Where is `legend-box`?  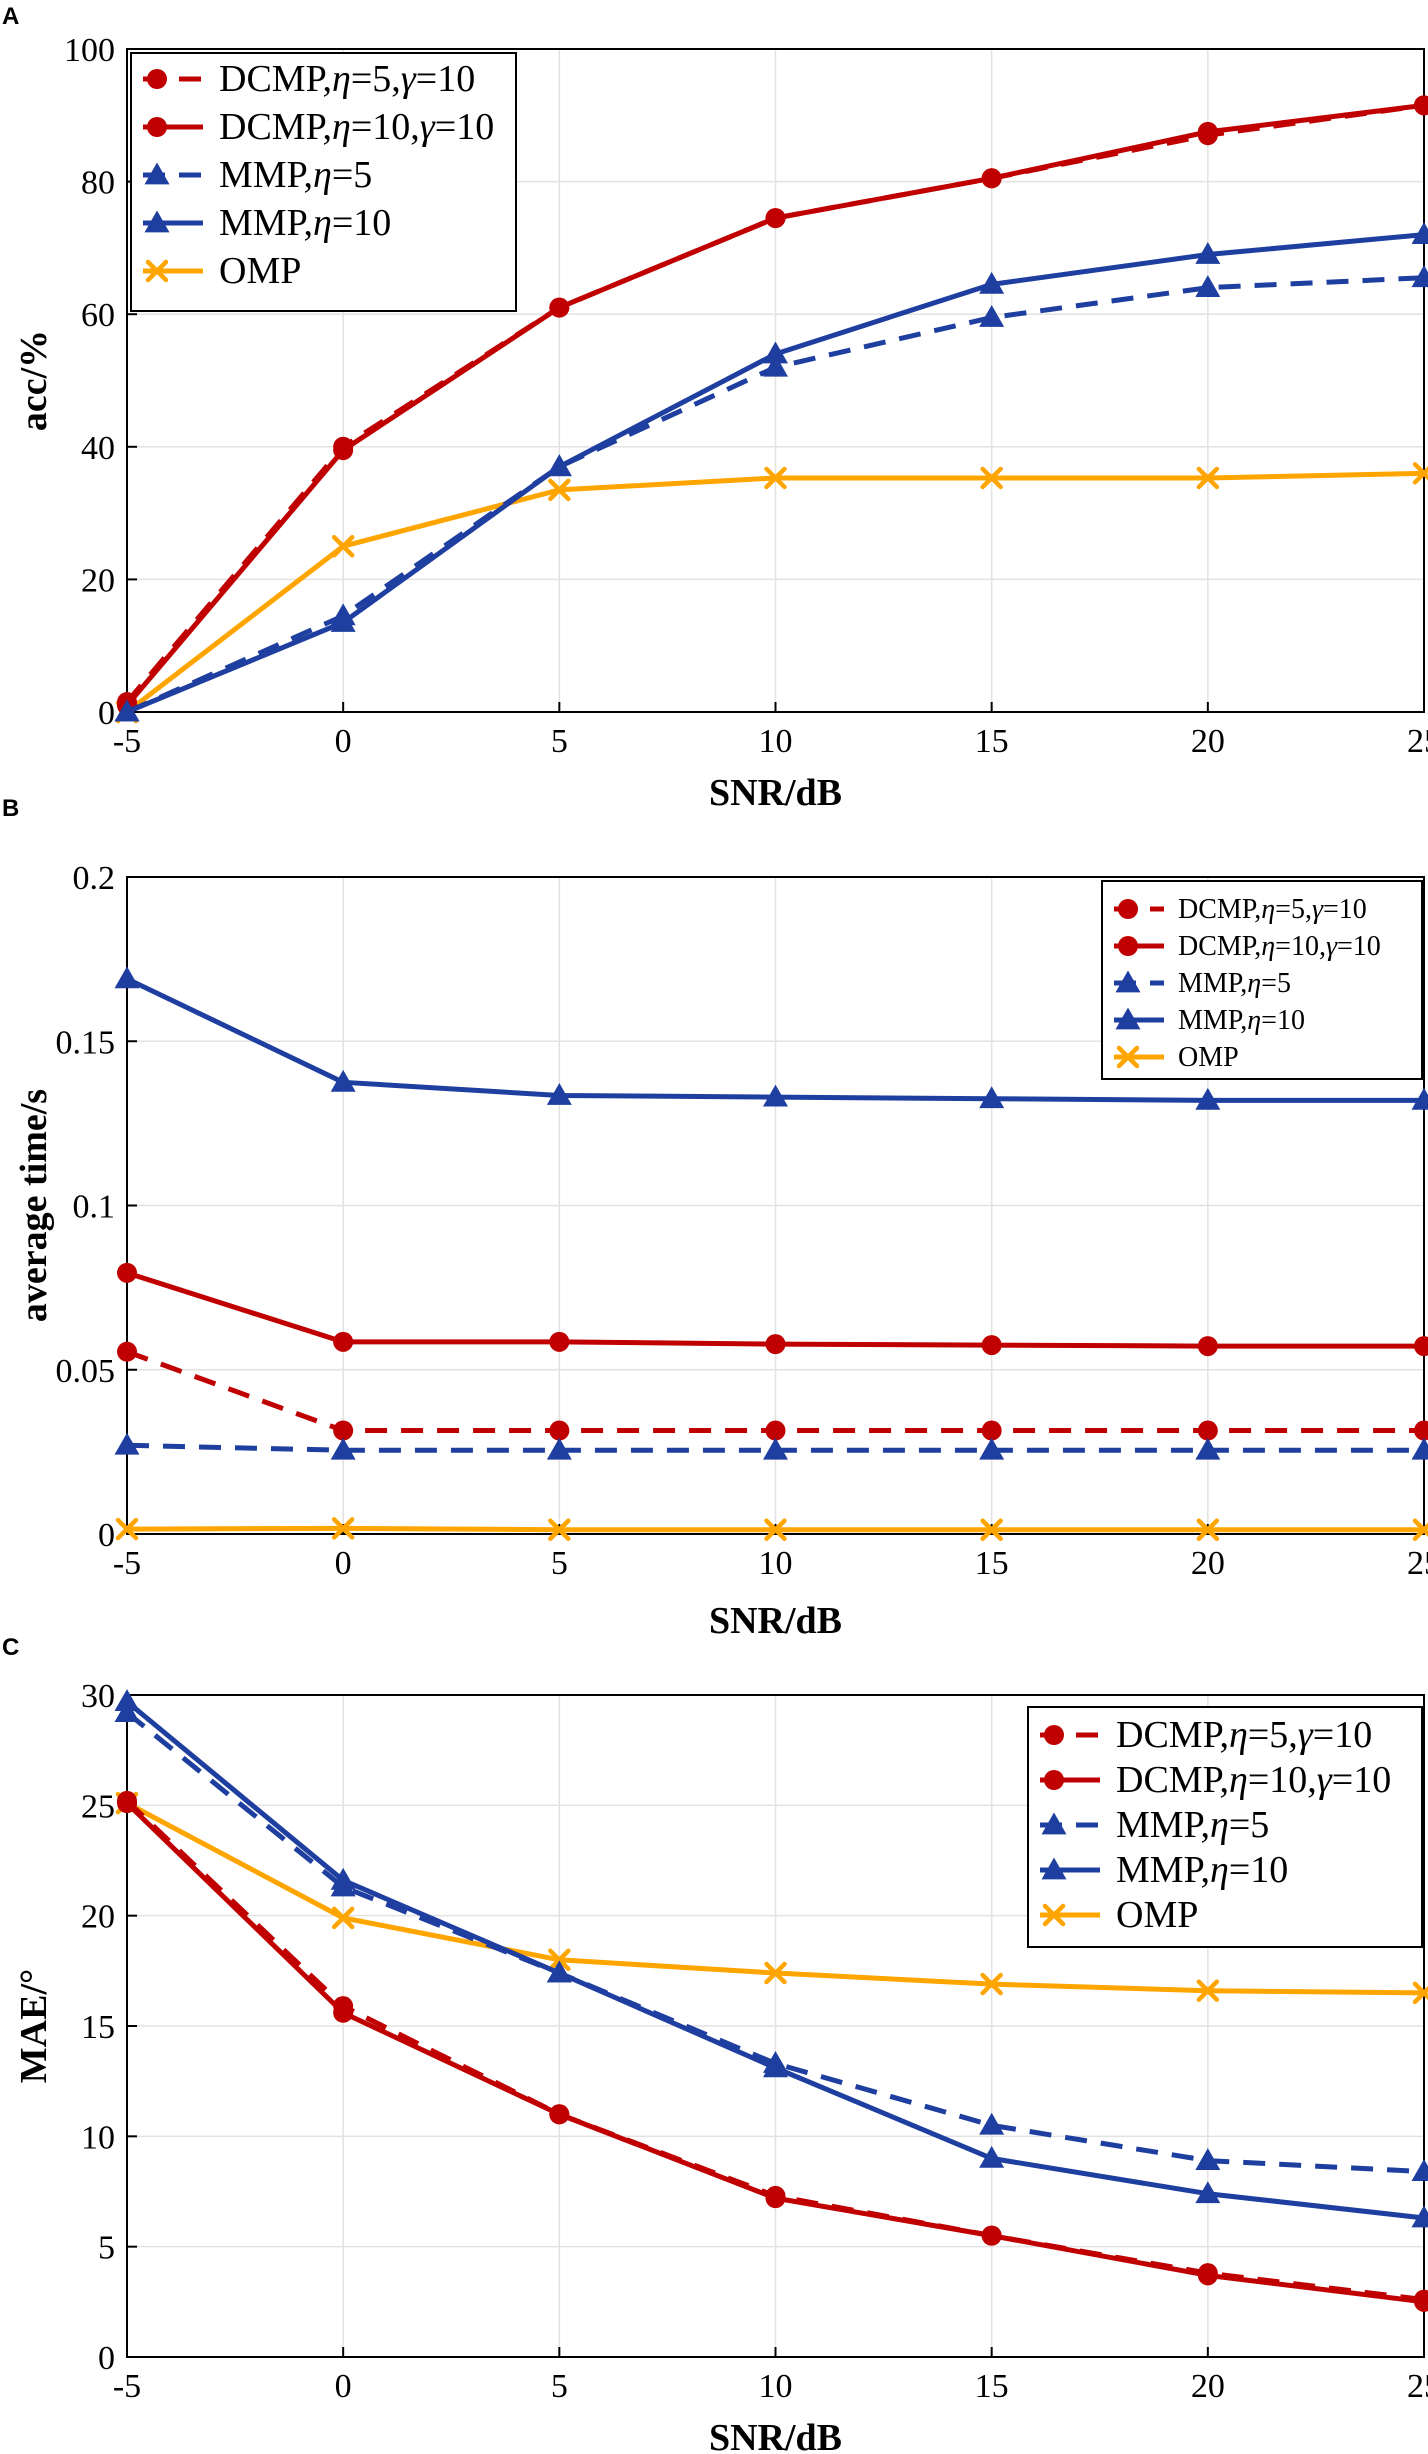
legend-box is located at coordinates (1262, 980).